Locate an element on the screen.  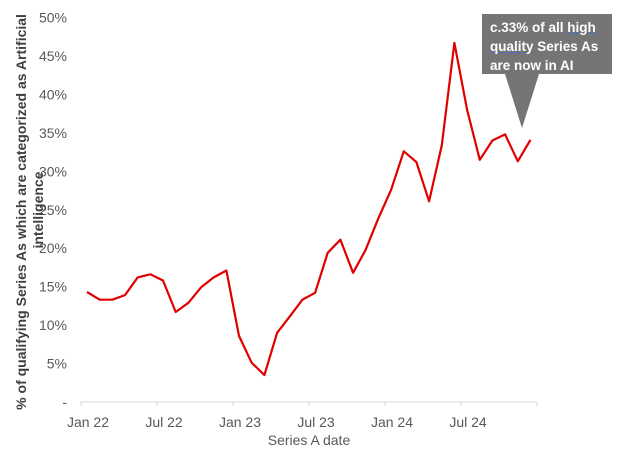
callout-text: Series As is located at coordinates (566, 46).